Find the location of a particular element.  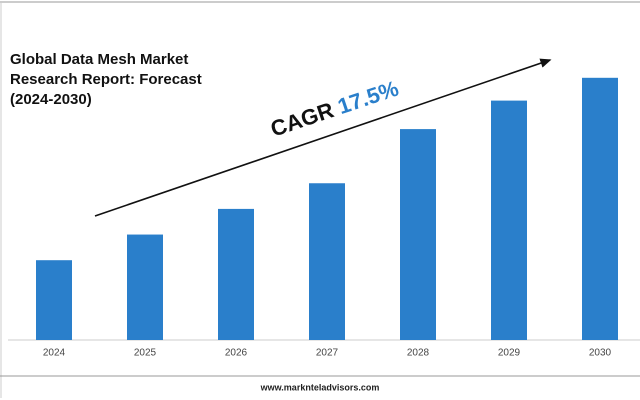

title-line: Research Report: Forecast is located at coordinates (106, 79).